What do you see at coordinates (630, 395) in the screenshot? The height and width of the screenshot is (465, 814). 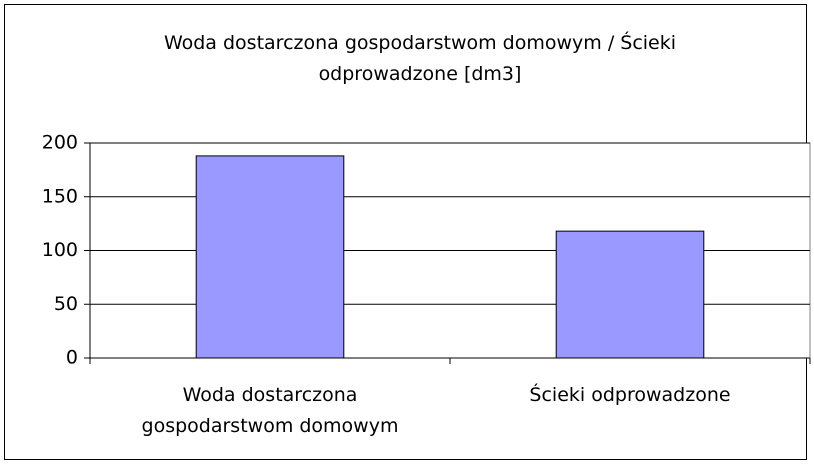 I see `x-tick-label: Ścieki odprowadzone` at bounding box center [630, 395].